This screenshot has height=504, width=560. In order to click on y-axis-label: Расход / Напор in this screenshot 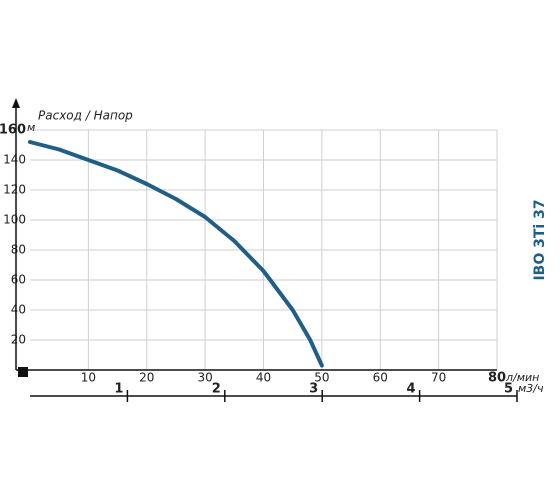, I will do `click(85, 116)`.